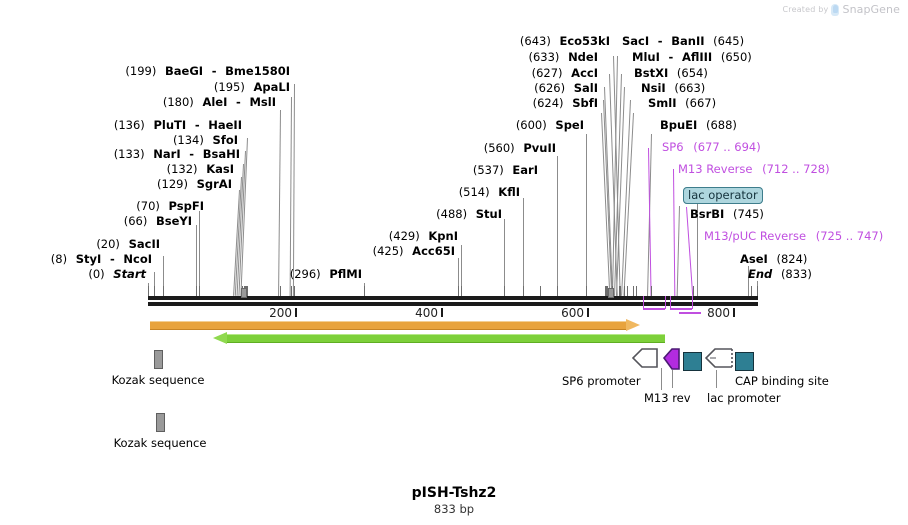 The width and height of the screenshot is (908, 525). I want to click on m13-rev-glyph, so click(671, 361).